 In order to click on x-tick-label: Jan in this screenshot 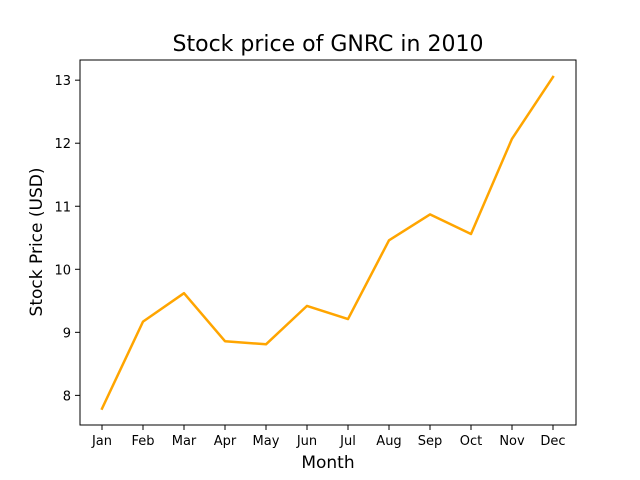, I will do `click(101, 441)`.